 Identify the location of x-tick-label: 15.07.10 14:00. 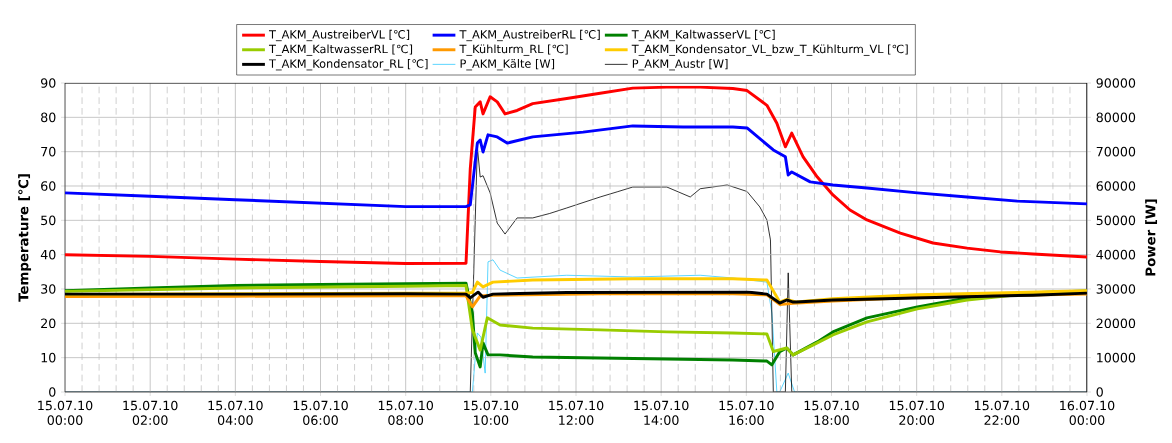
(661, 412).